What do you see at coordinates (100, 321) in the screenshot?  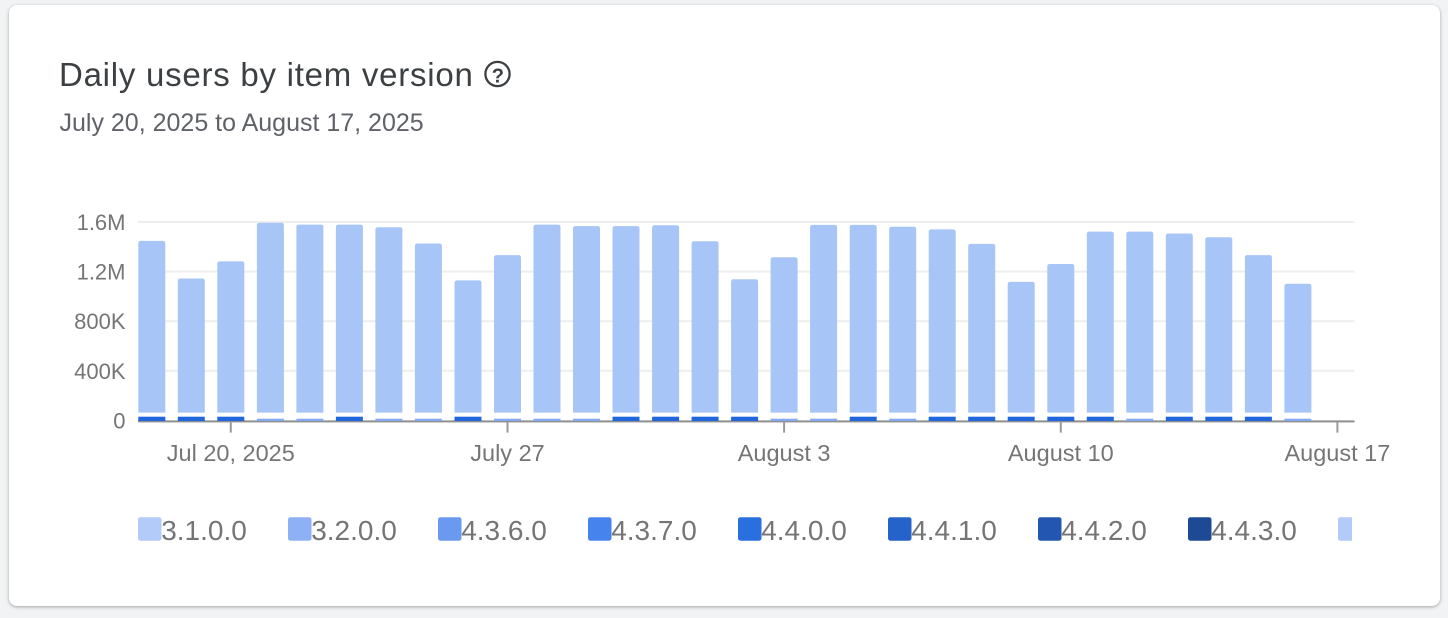 I see `svg-text: 800K` at bounding box center [100, 321].